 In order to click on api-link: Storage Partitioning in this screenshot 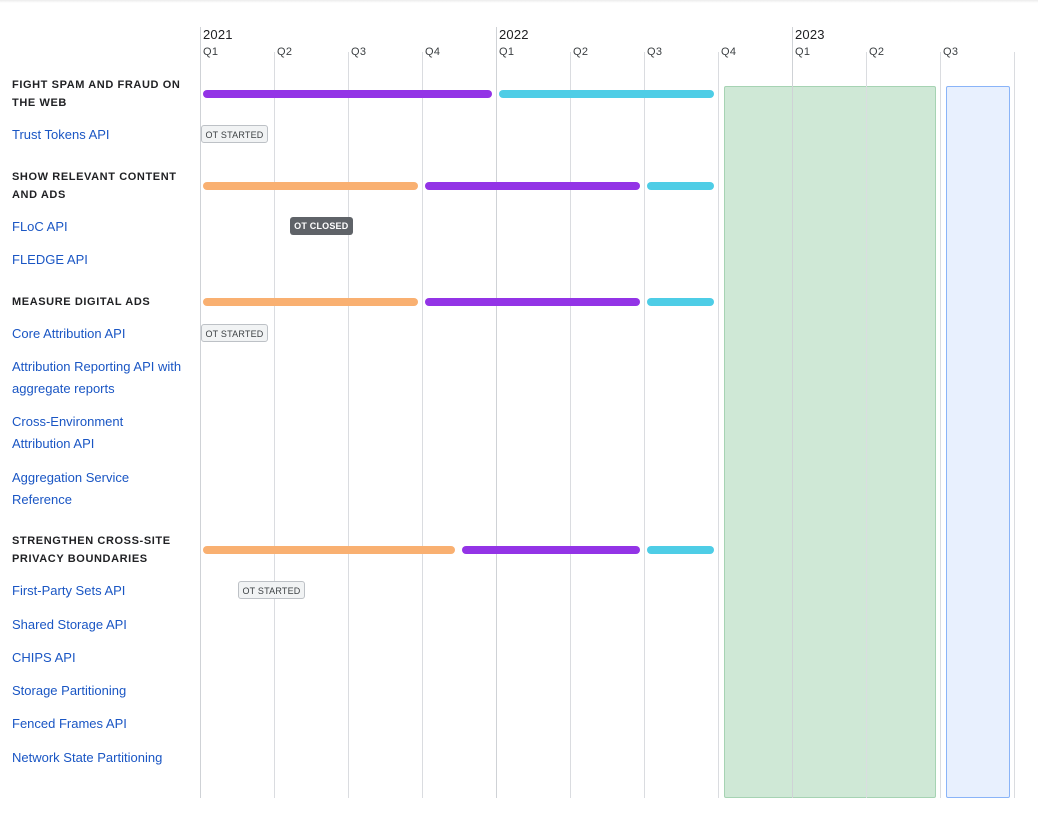, I will do `click(69, 690)`.